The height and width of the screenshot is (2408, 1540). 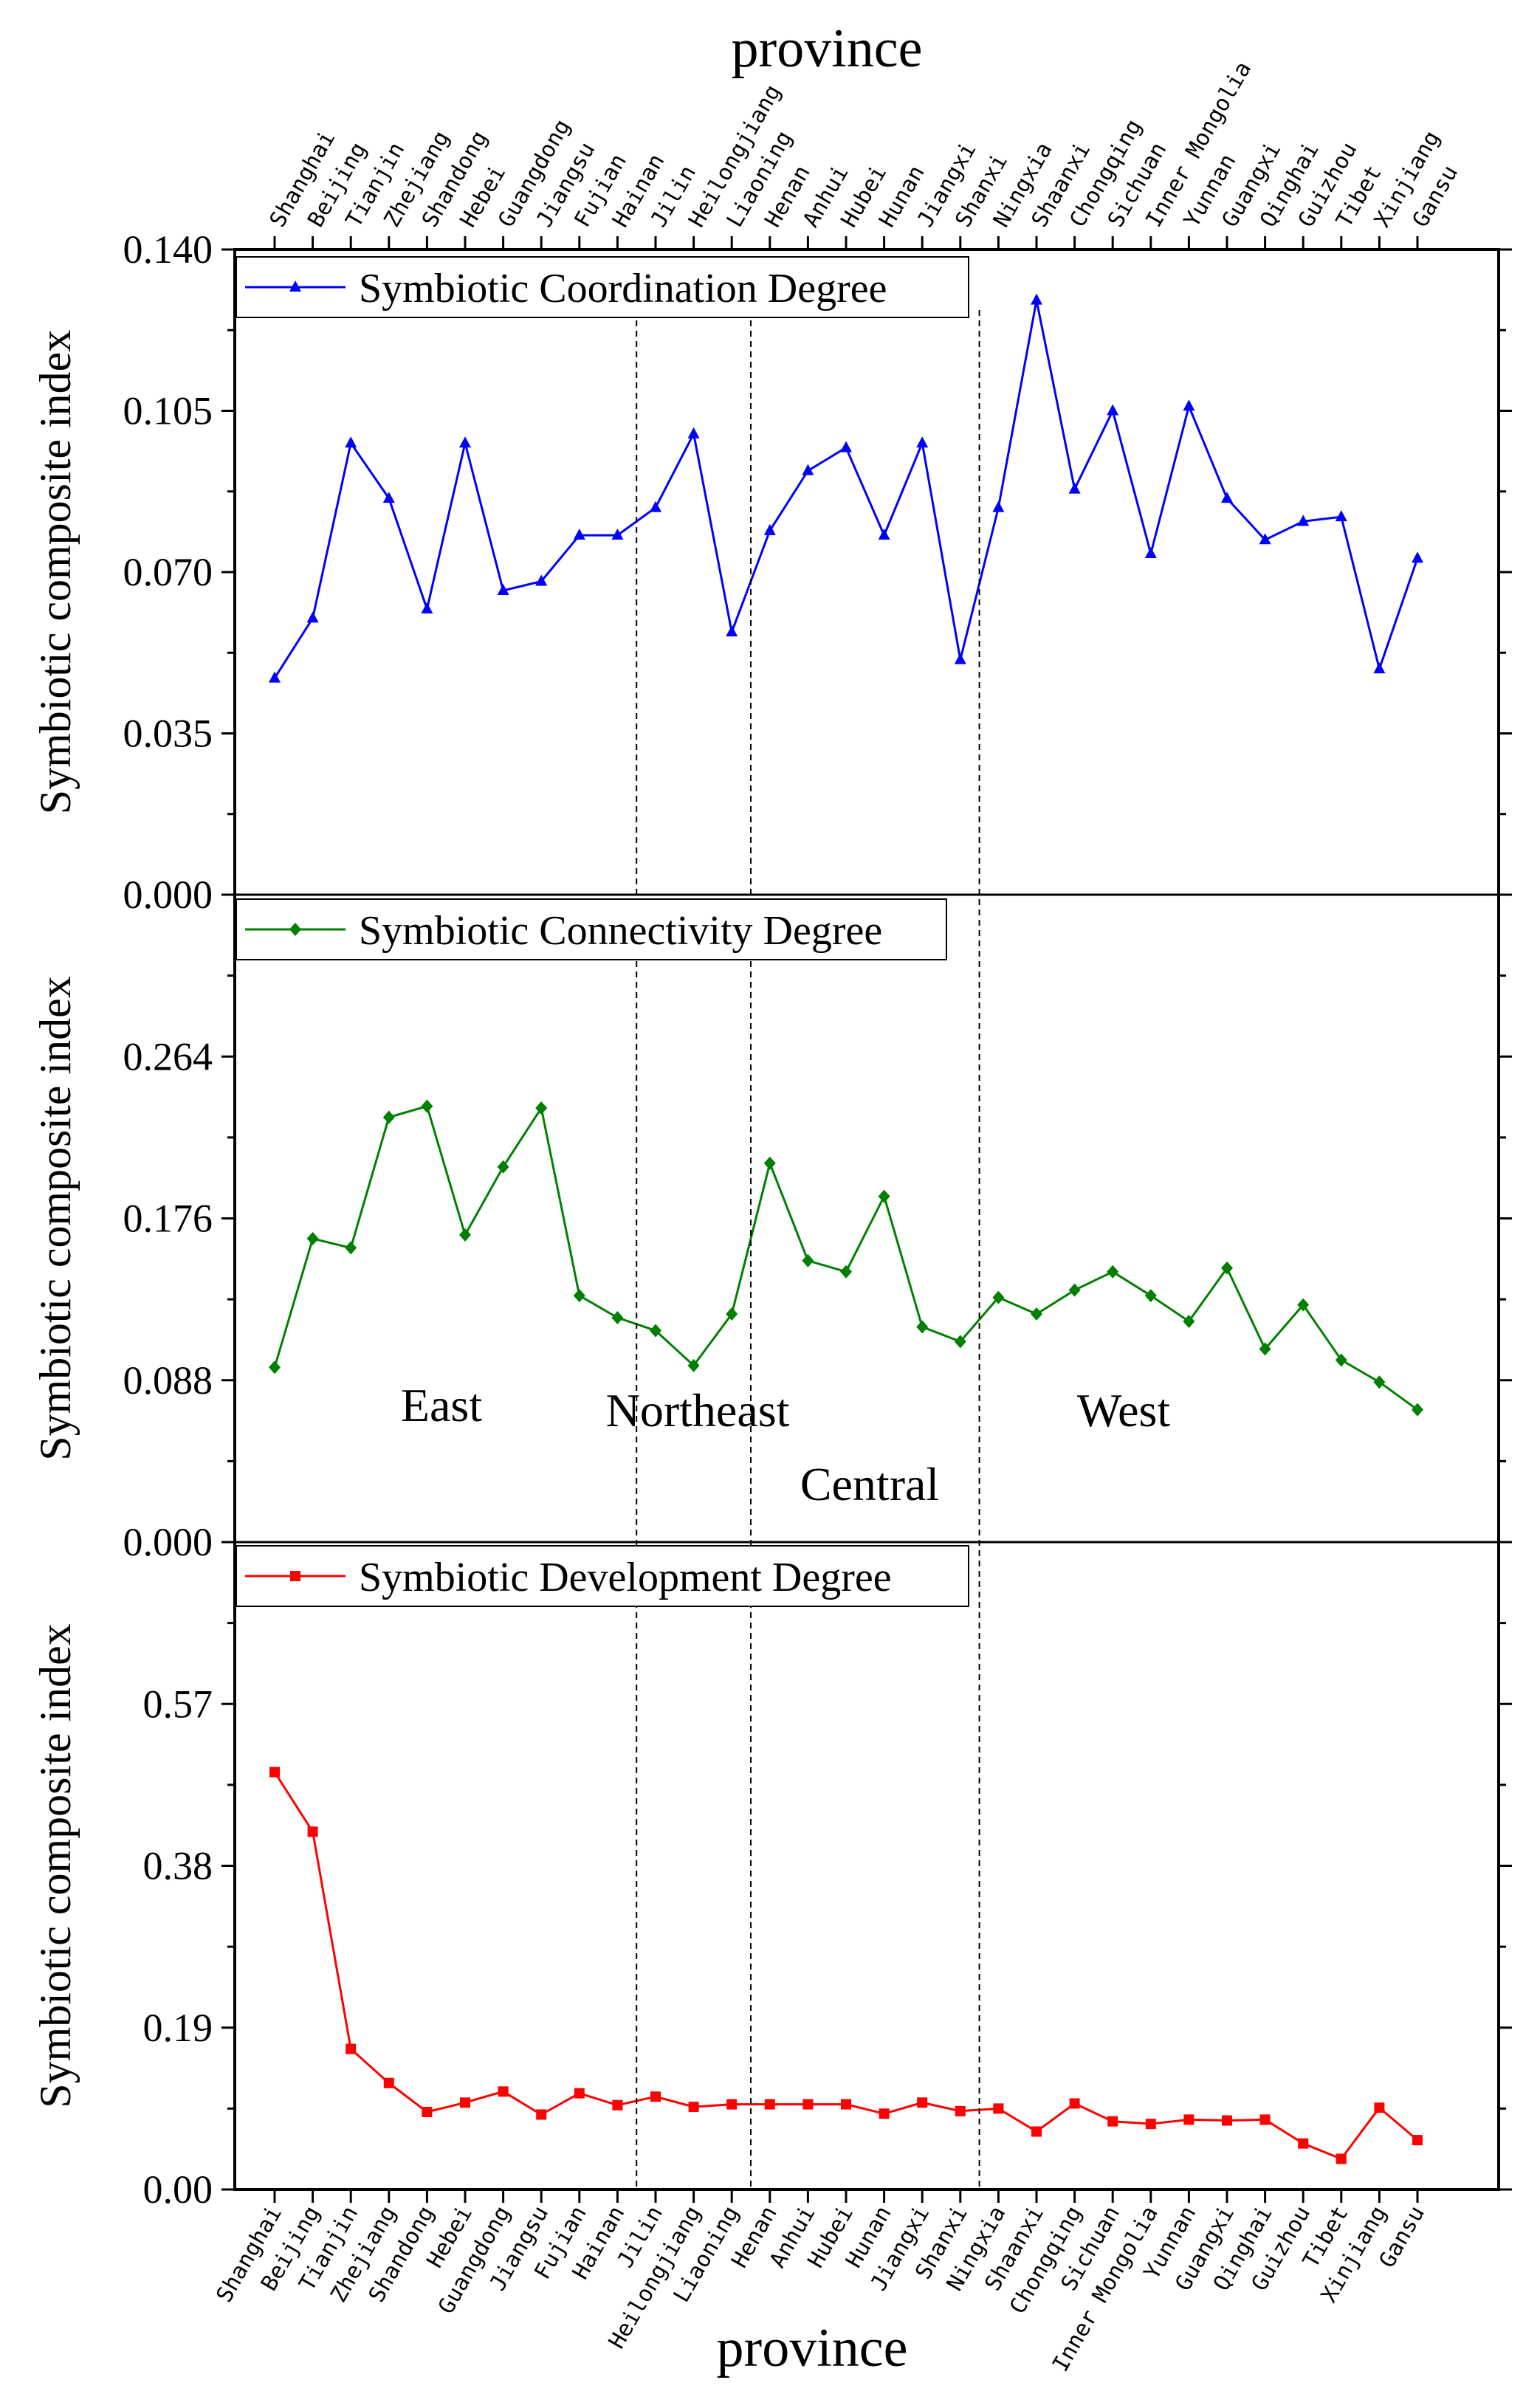 What do you see at coordinates (168, 411) in the screenshot?
I see `y-tick-label: 0.105` at bounding box center [168, 411].